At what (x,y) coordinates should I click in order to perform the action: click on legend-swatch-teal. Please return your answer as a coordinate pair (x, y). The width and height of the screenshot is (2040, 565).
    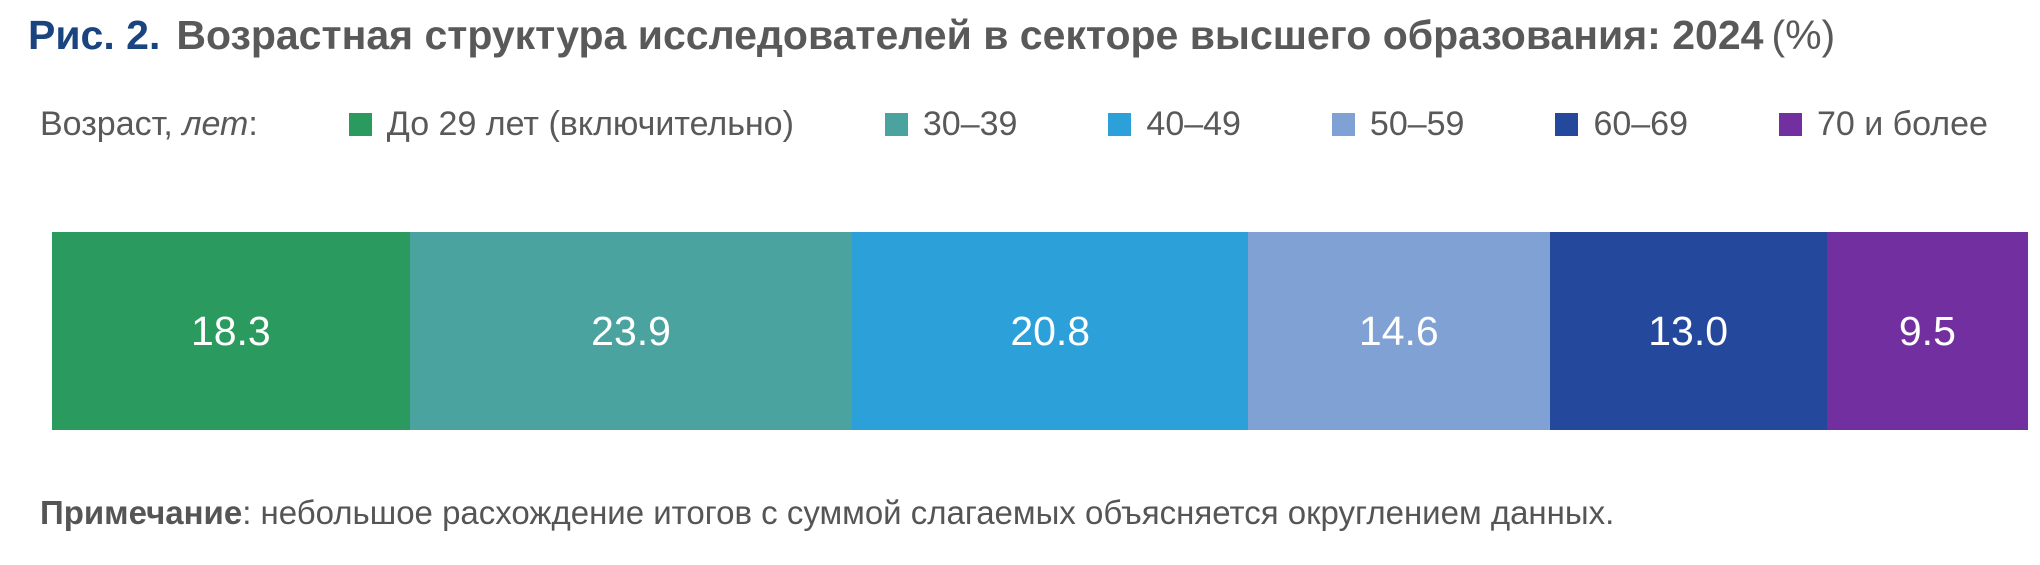
    Looking at the image, I should click on (896, 124).